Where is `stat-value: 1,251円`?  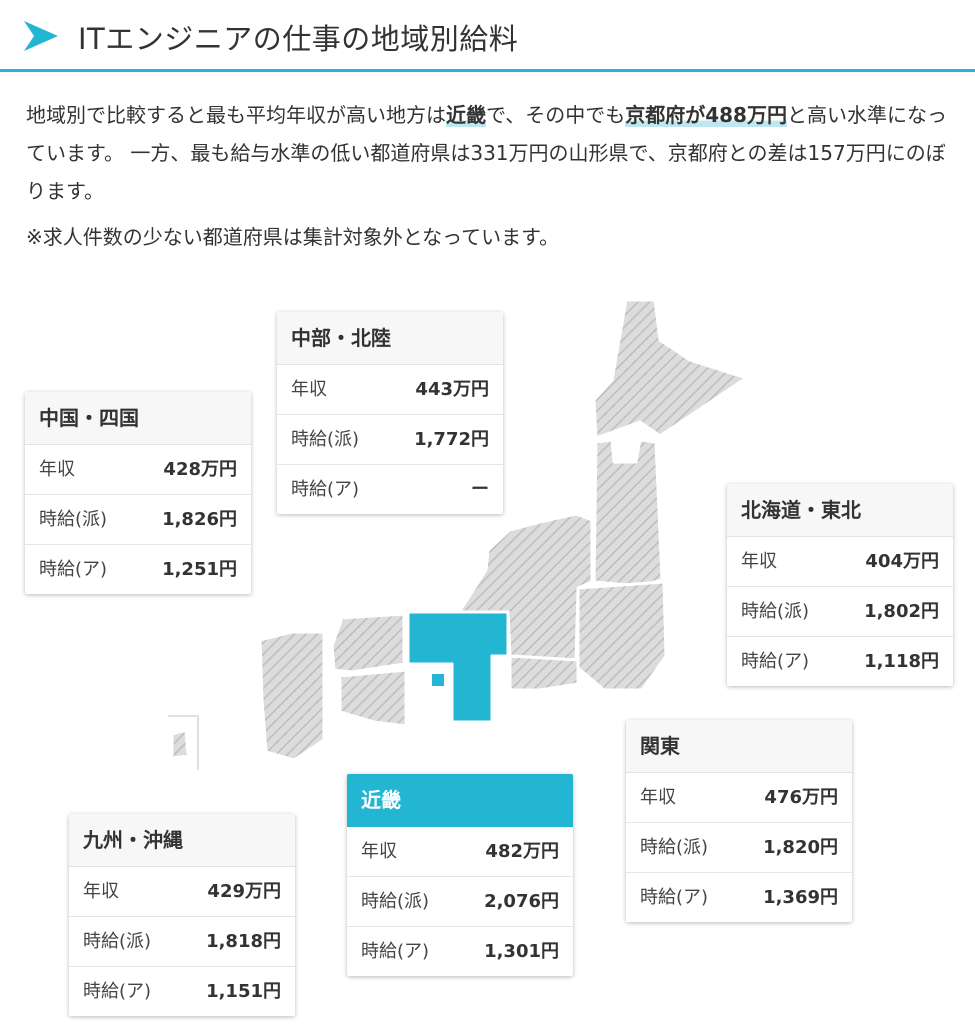
stat-value: 1,251円 is located at coordinates (199, 569).